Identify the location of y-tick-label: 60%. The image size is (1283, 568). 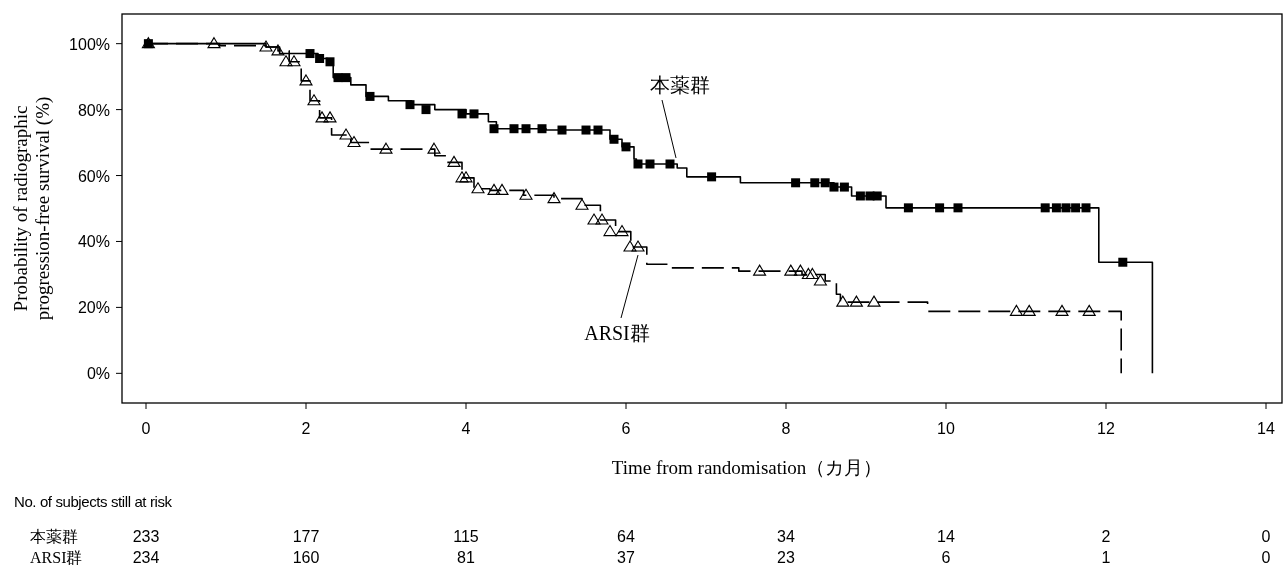
(93, 176).